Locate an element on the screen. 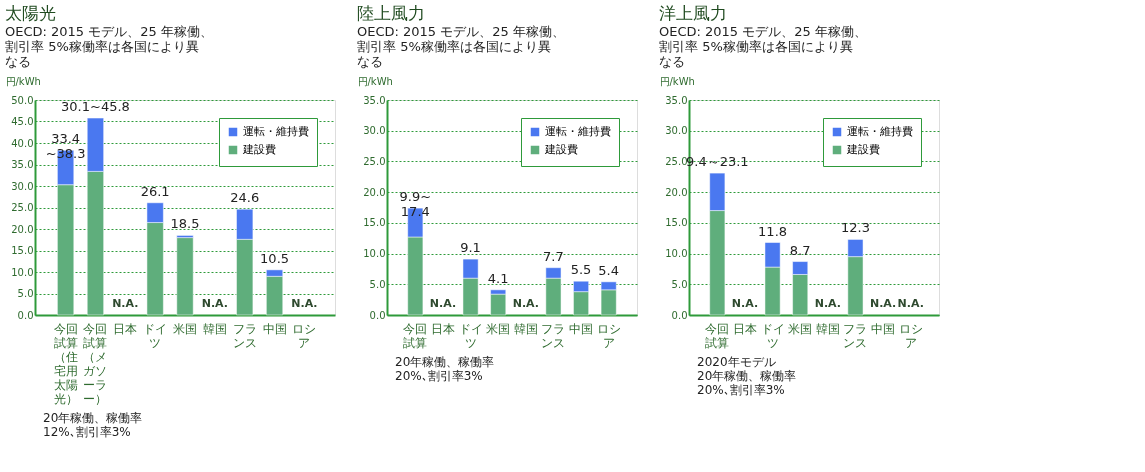 The width and height of the screenshot is (1145, 472). text: 2020年モデル is located at coordinates (736, 362).